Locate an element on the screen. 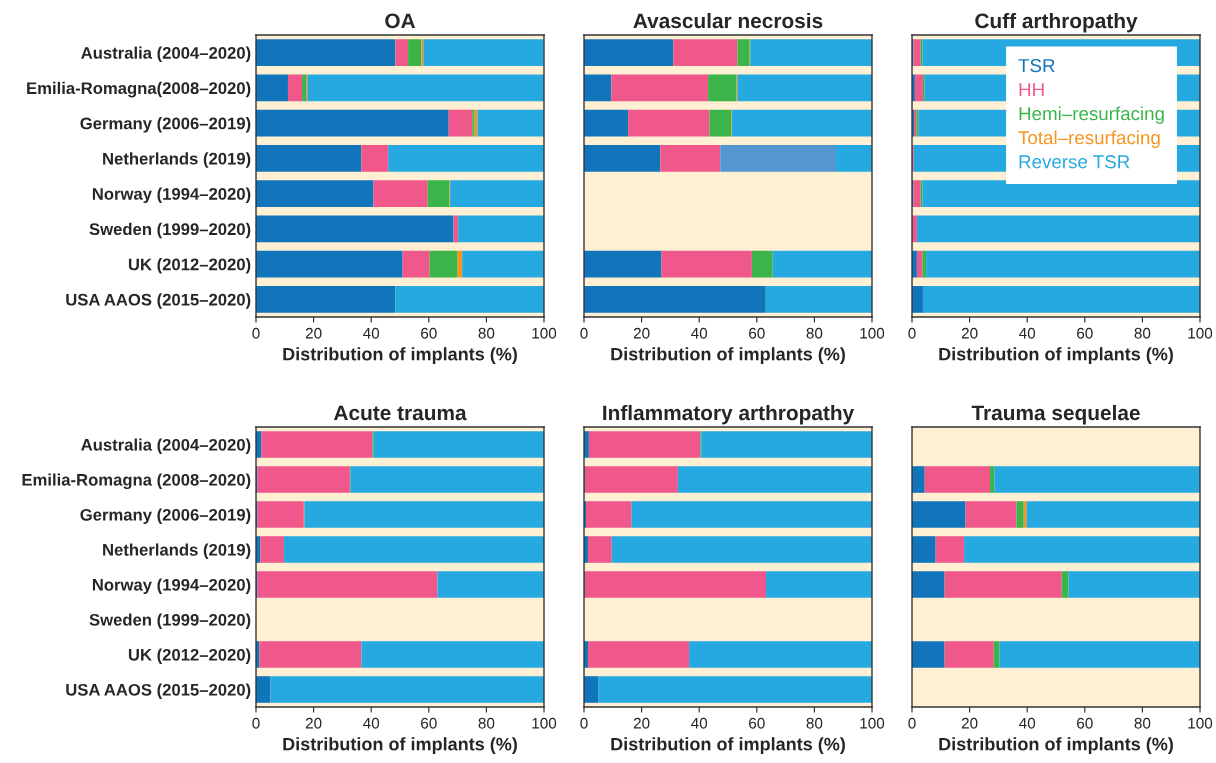 The image size is (1216, 763). chart-title: Trauma sequelae is located at coordinates (1055, 414).